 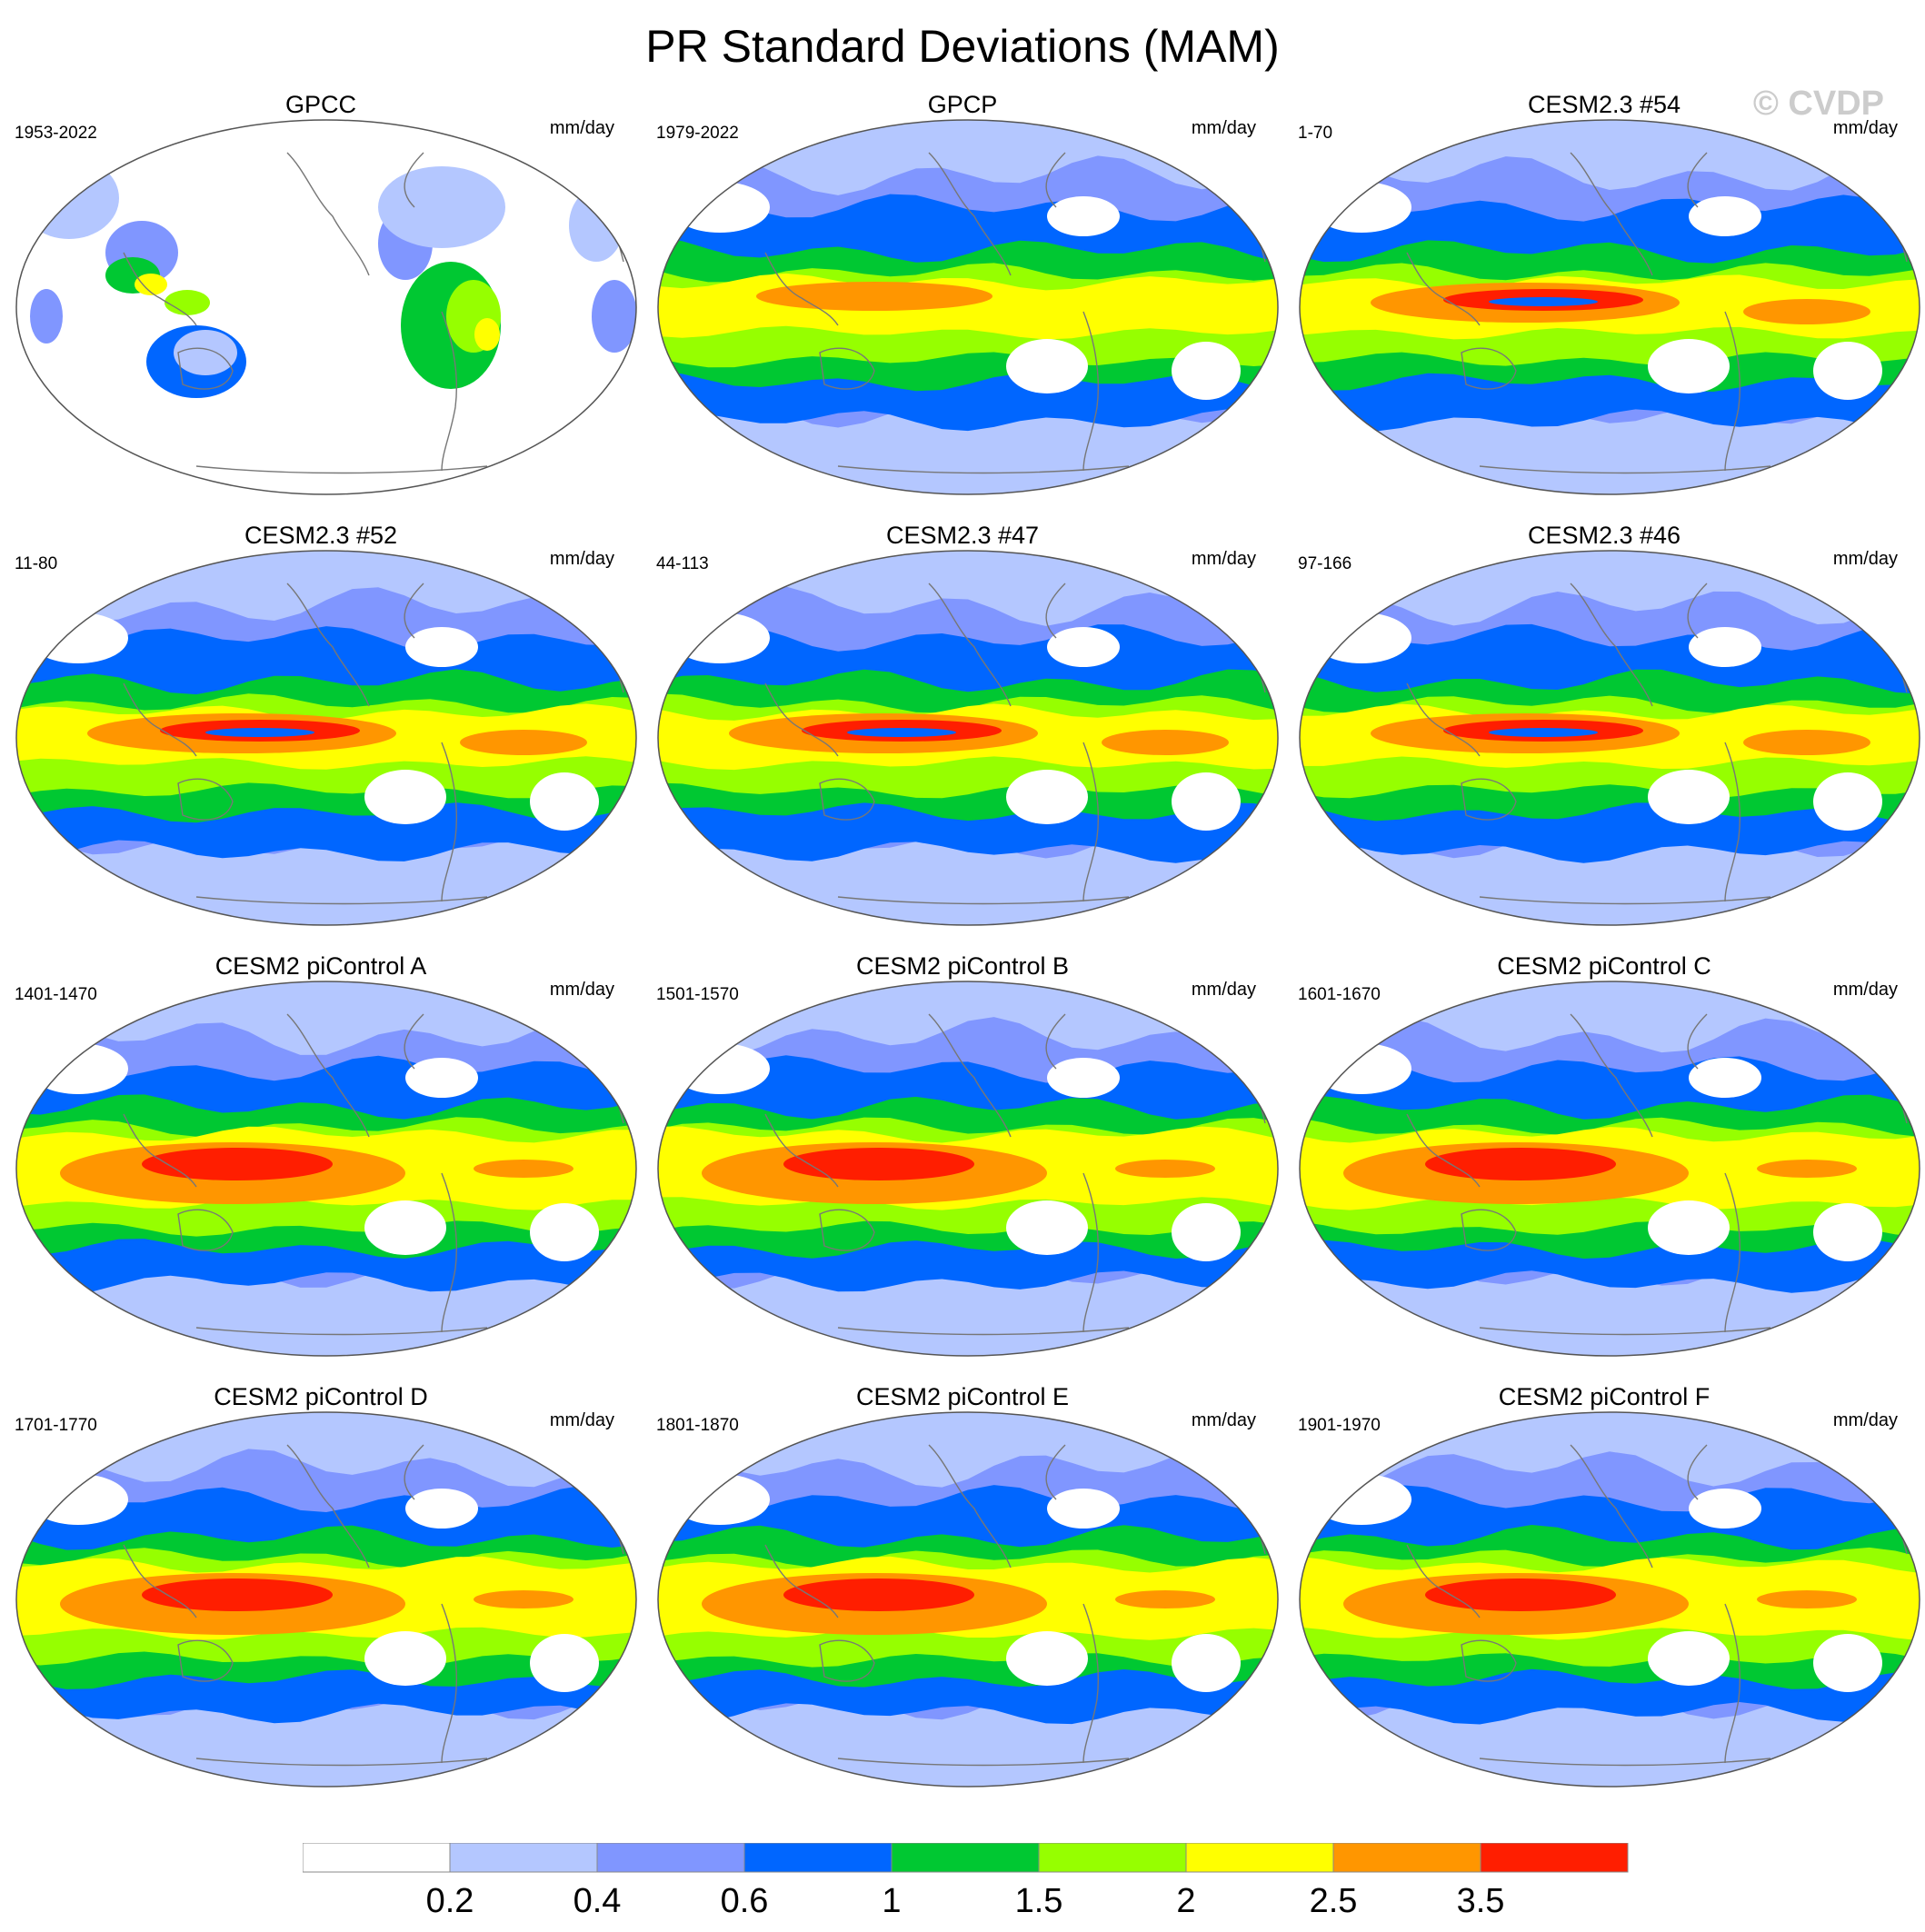 I want to click on map-panel: GPCP 1979-2022 mm/day, so click(x=962, y=247).